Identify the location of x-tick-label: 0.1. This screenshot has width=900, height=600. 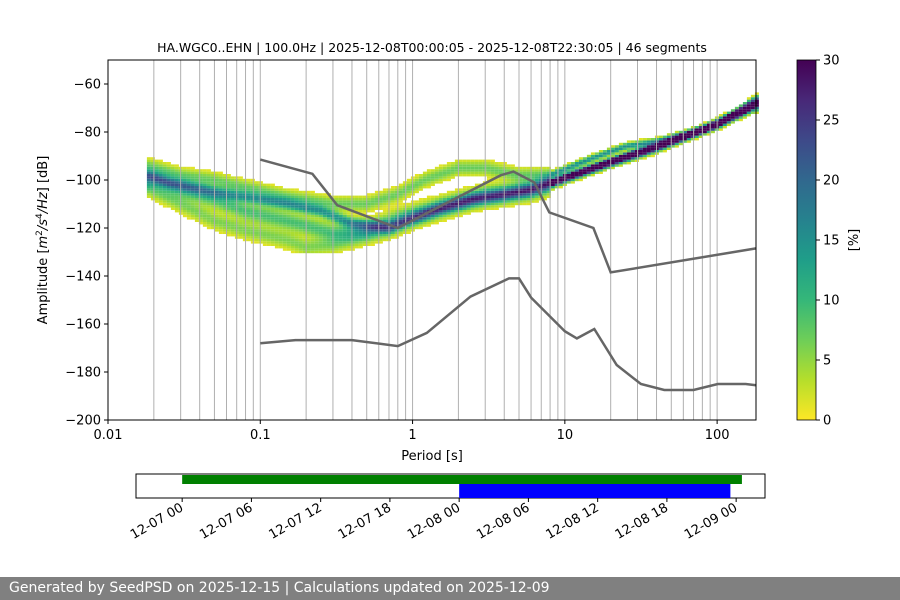
(260, 435).